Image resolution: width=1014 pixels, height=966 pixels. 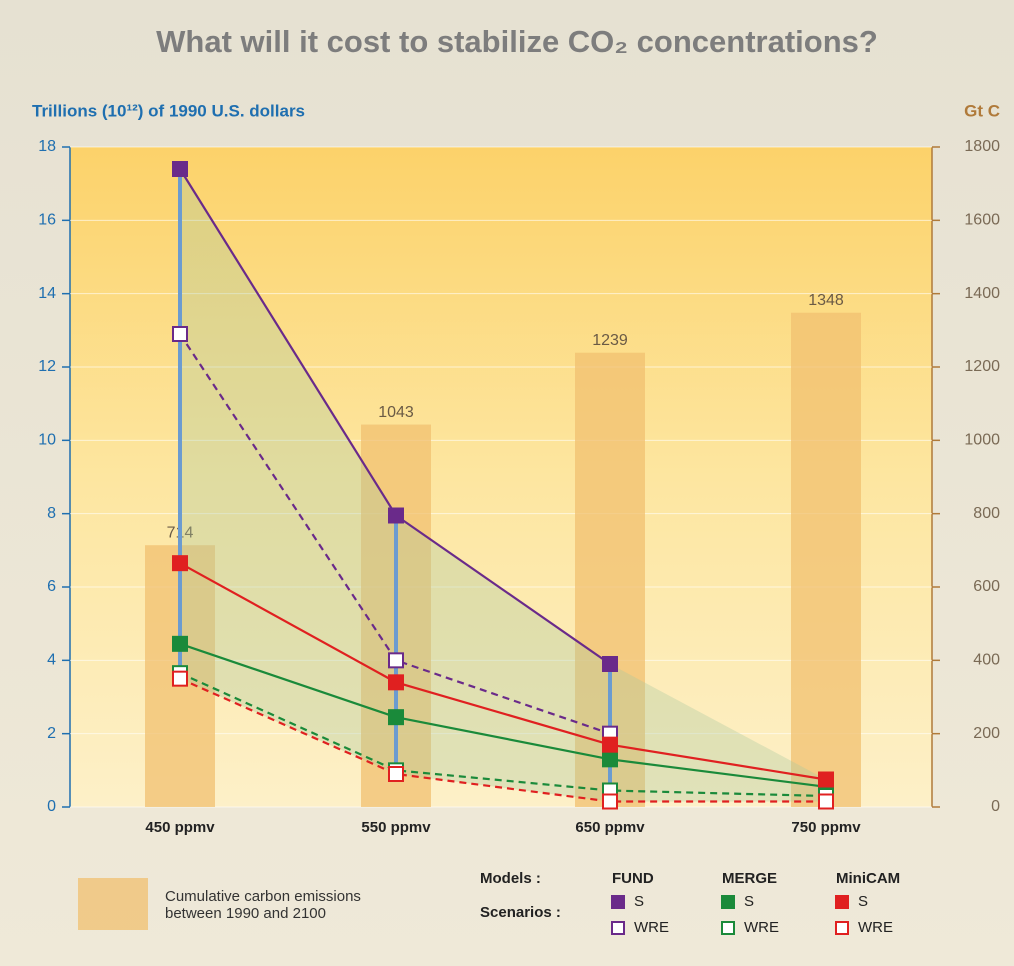 I want to click on bar-value-label: 1239, so click(x=610, y=340).